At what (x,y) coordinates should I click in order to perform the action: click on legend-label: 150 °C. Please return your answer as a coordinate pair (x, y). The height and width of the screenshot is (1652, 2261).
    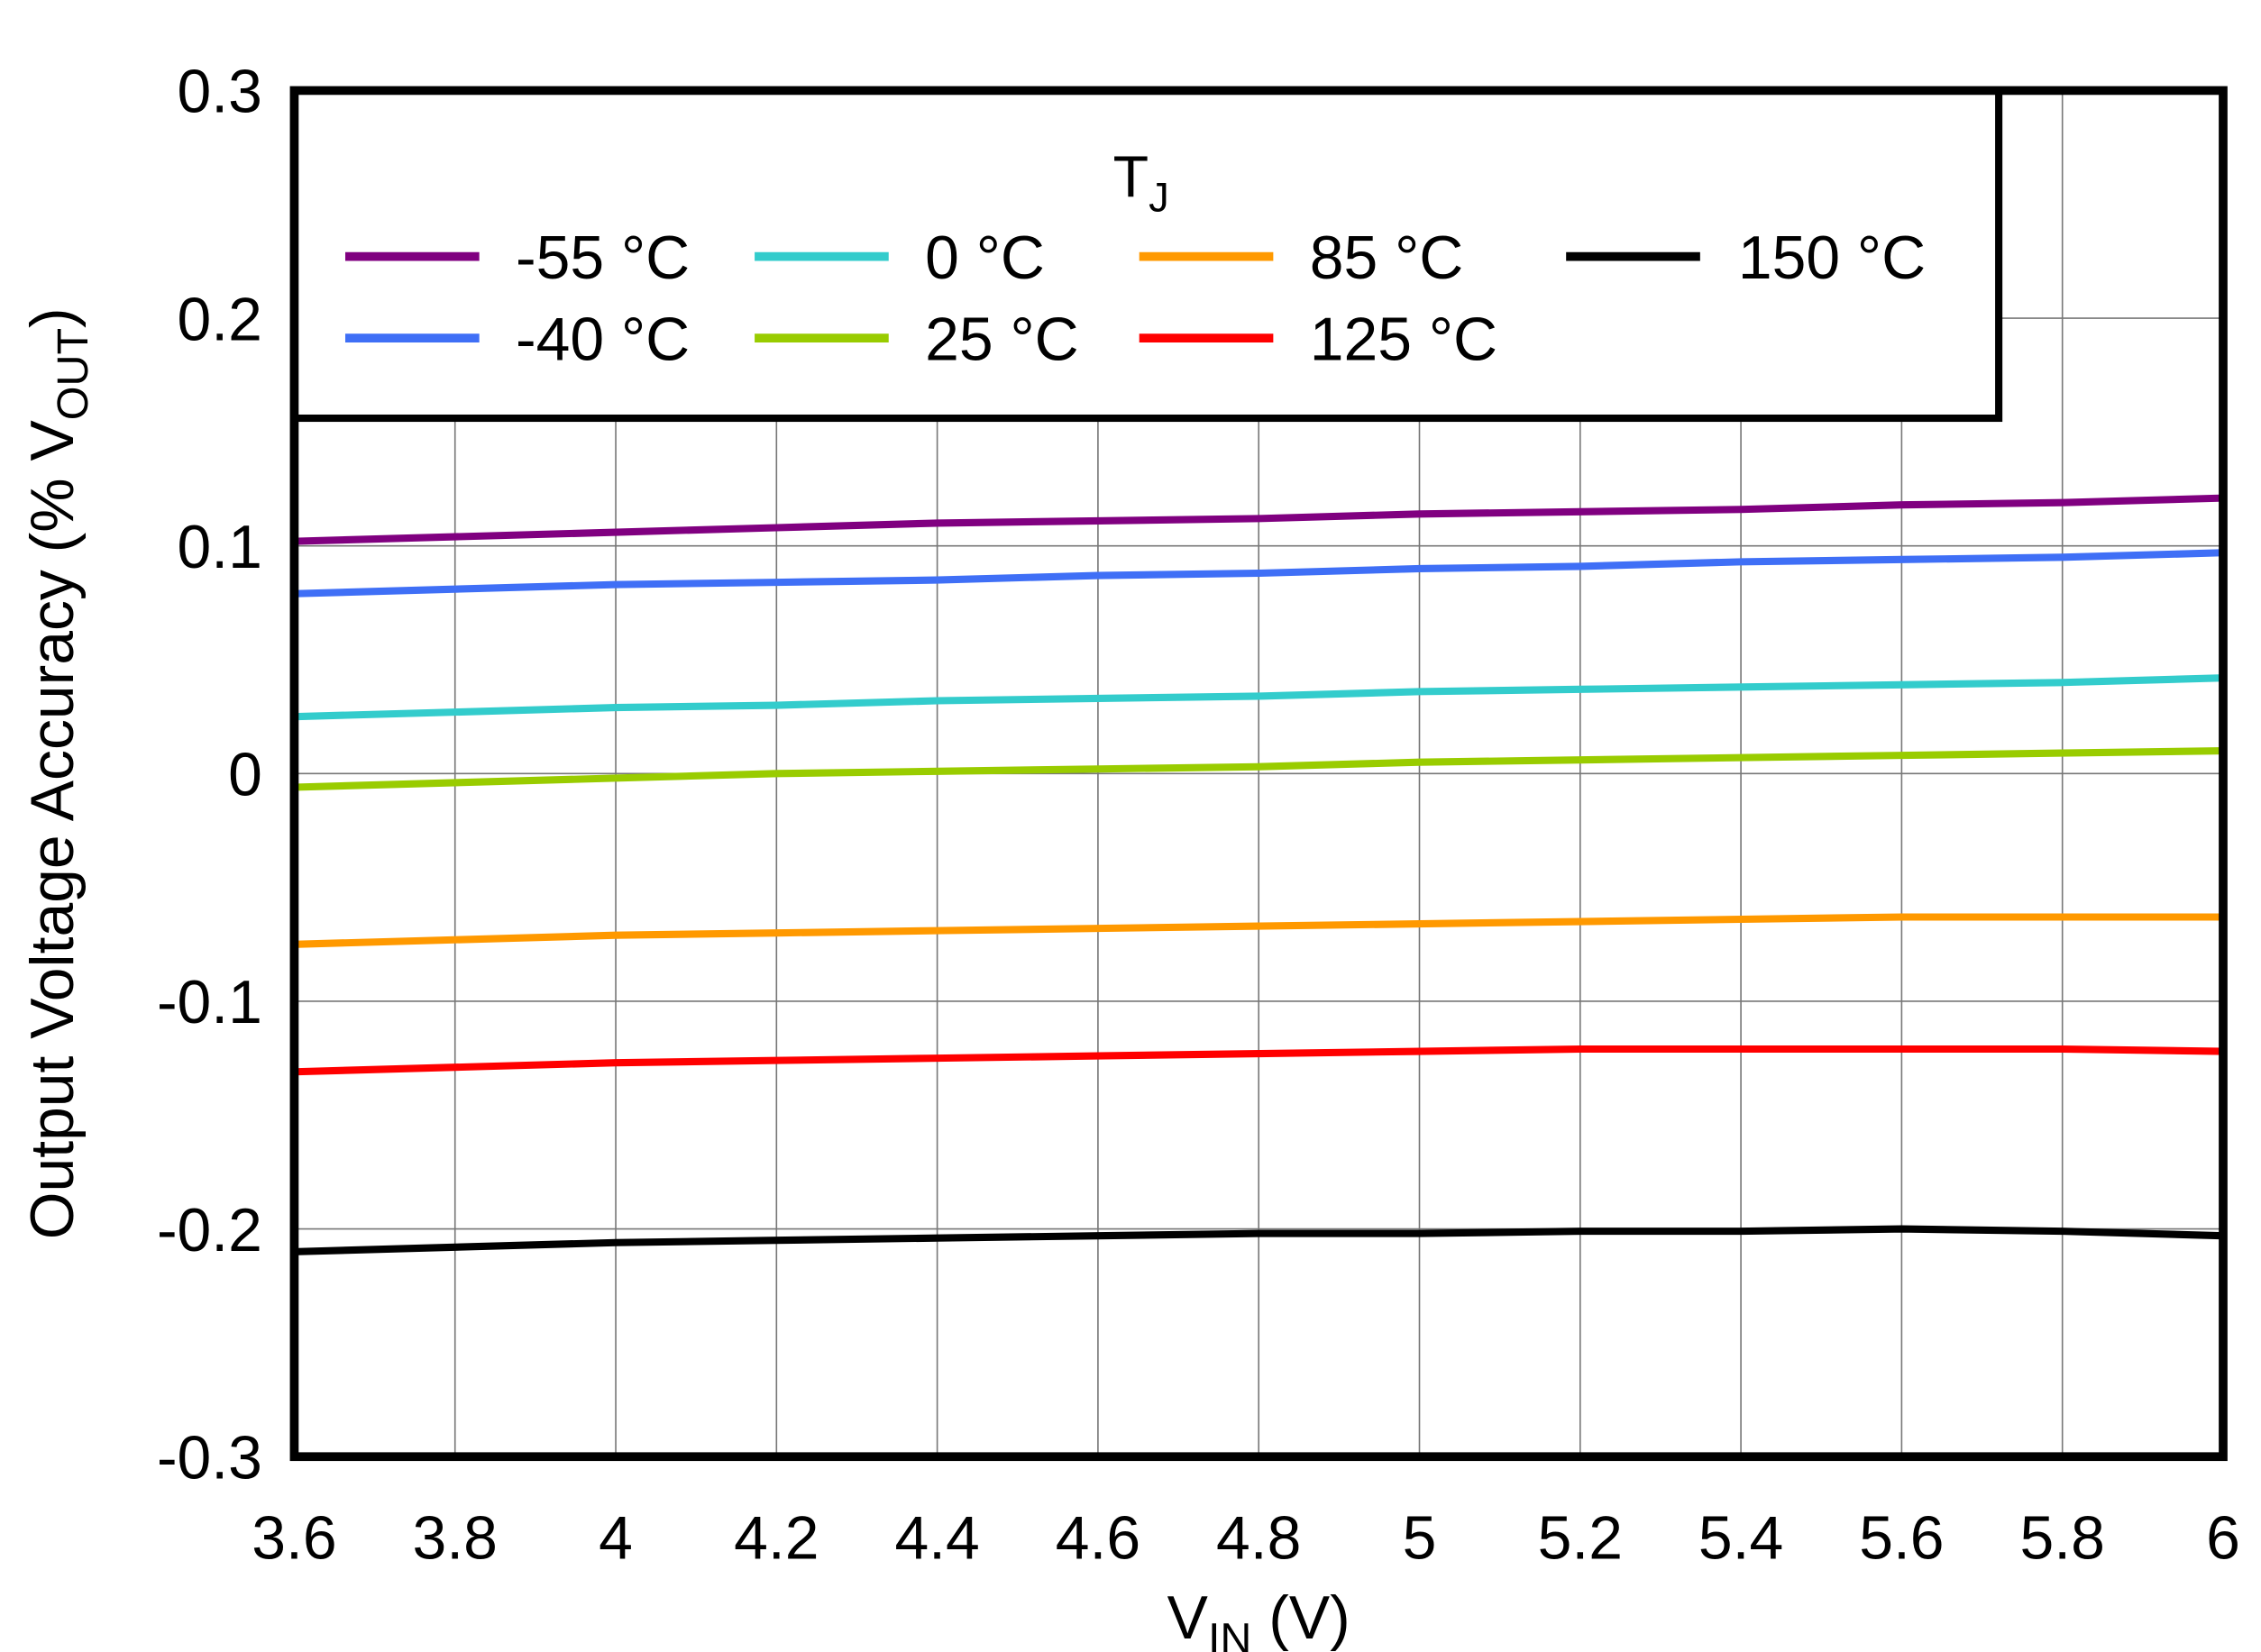
    Looking at the image, I should click on (1832, 258).